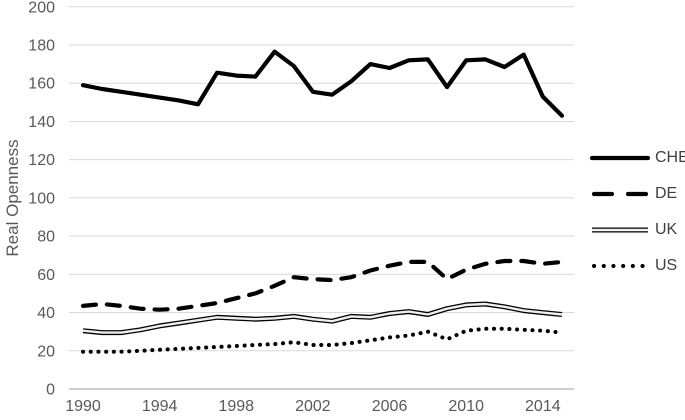 Image resolution: width=685 pixels, height=420 pixels. What do you see at coordinates (313, 406) in the screenshot?
I see `x-tick-label: 2002` at bounding box center [313, 406].